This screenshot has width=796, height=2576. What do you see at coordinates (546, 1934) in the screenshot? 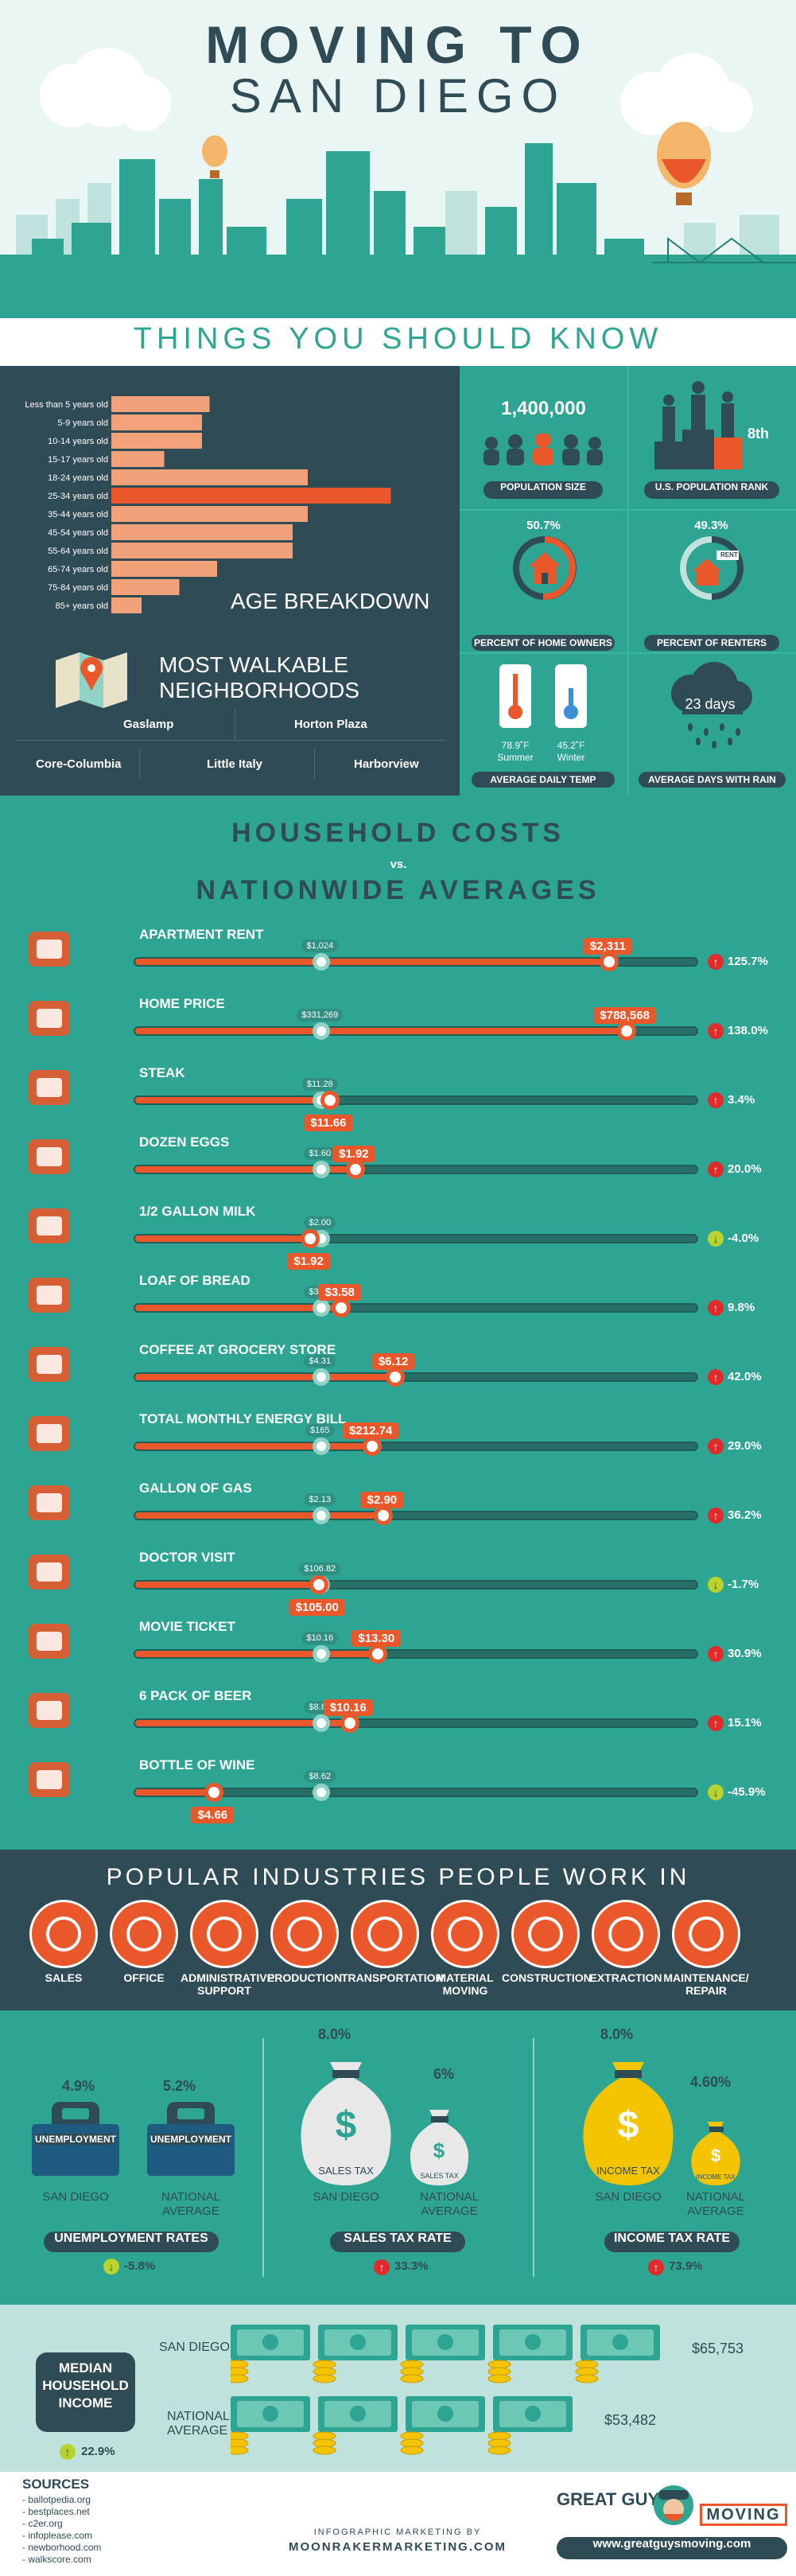
I see `hardhat-icon` at bounding box center [546, 1934].